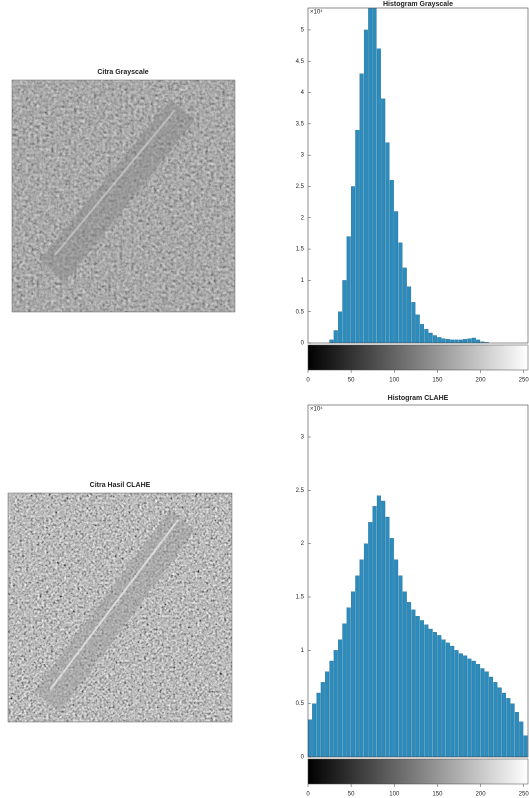 Image resolution: width=529 pixels, height=798 pixels. I want to click on y-tick-label: 2, so click(303, 218).